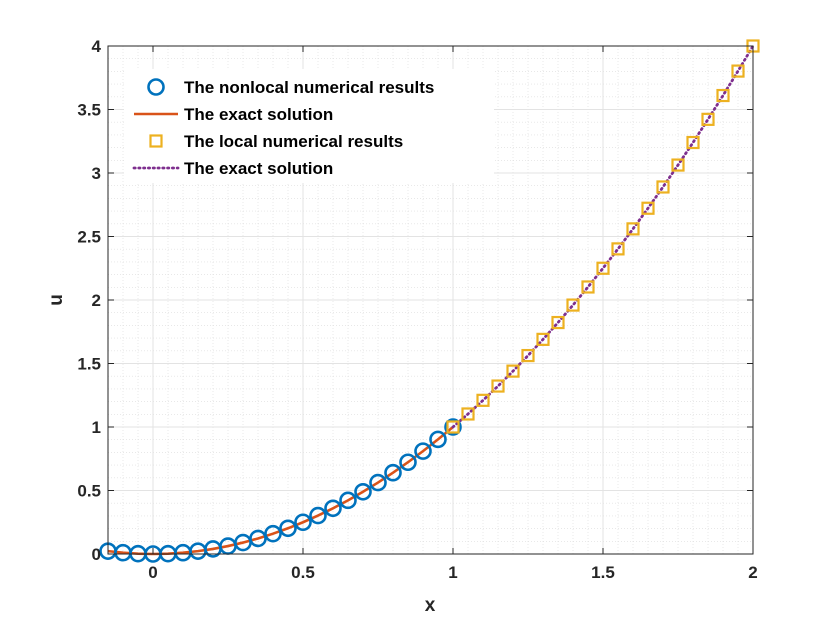 The image size is (830, 623). Describe the element at coordinates (96, 427) in the screenshot. I see `y-tick-label: 1` at that location.